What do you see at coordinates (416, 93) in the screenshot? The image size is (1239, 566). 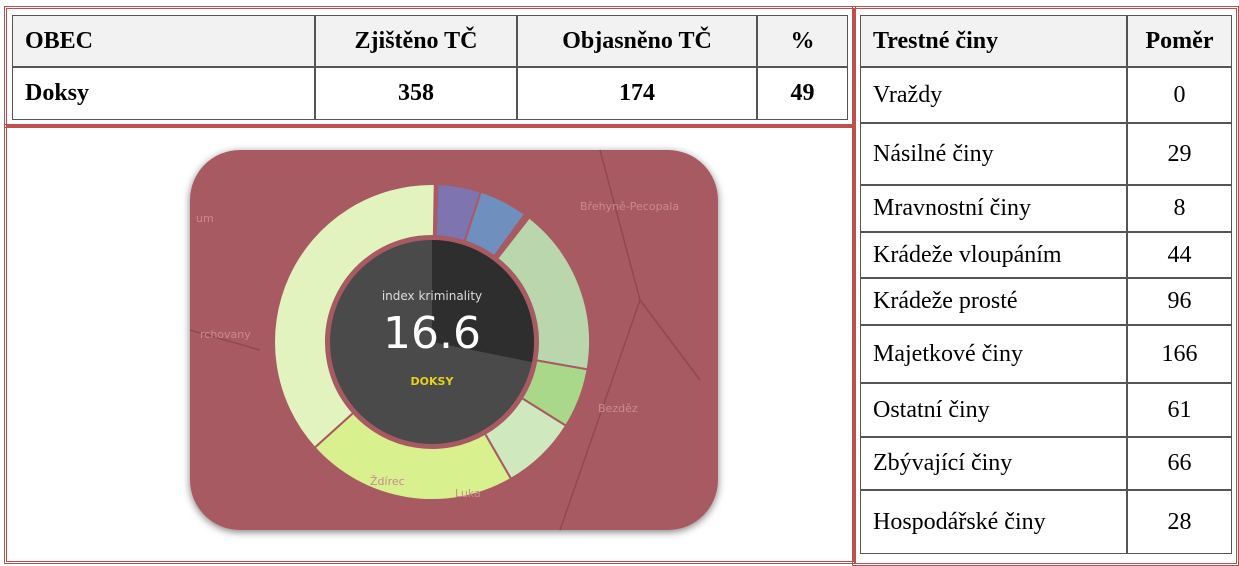 I see `cell: 358` at bounding box center [416, 93].